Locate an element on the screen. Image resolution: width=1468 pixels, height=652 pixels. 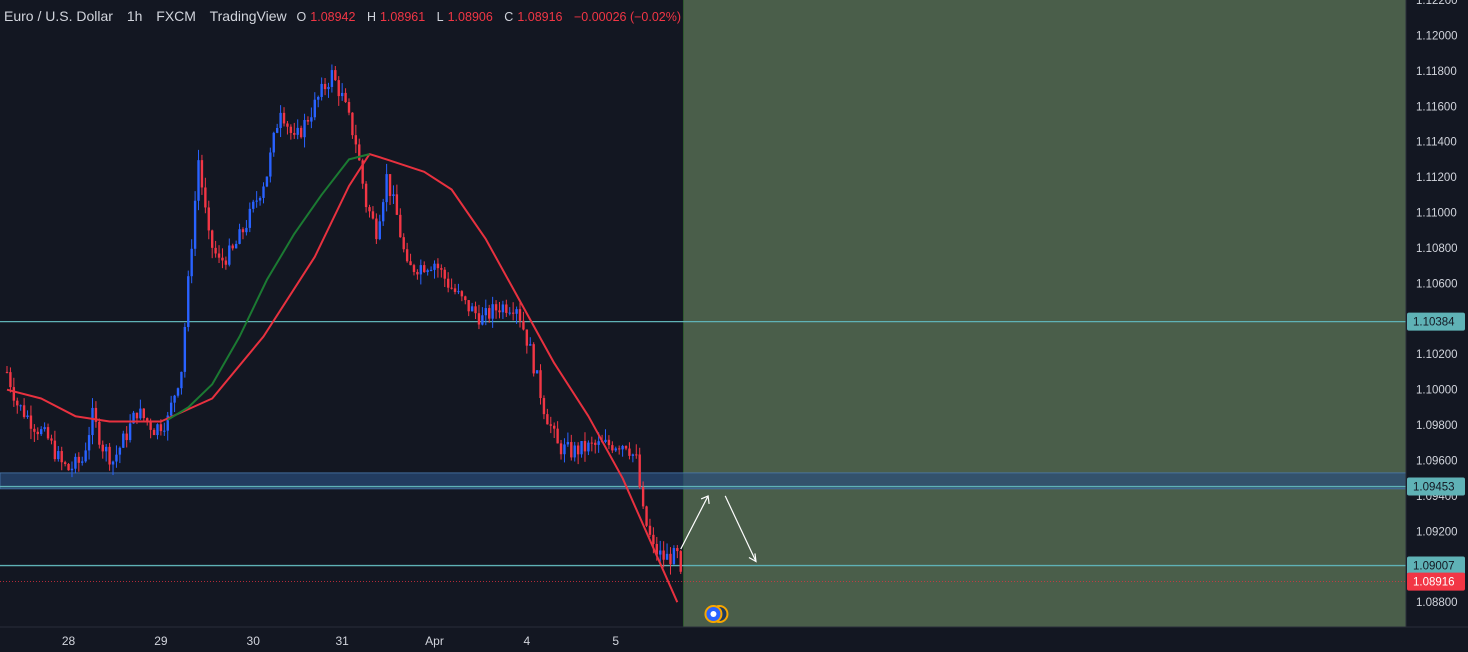
open-label: O is located at coordinates (301, 17).